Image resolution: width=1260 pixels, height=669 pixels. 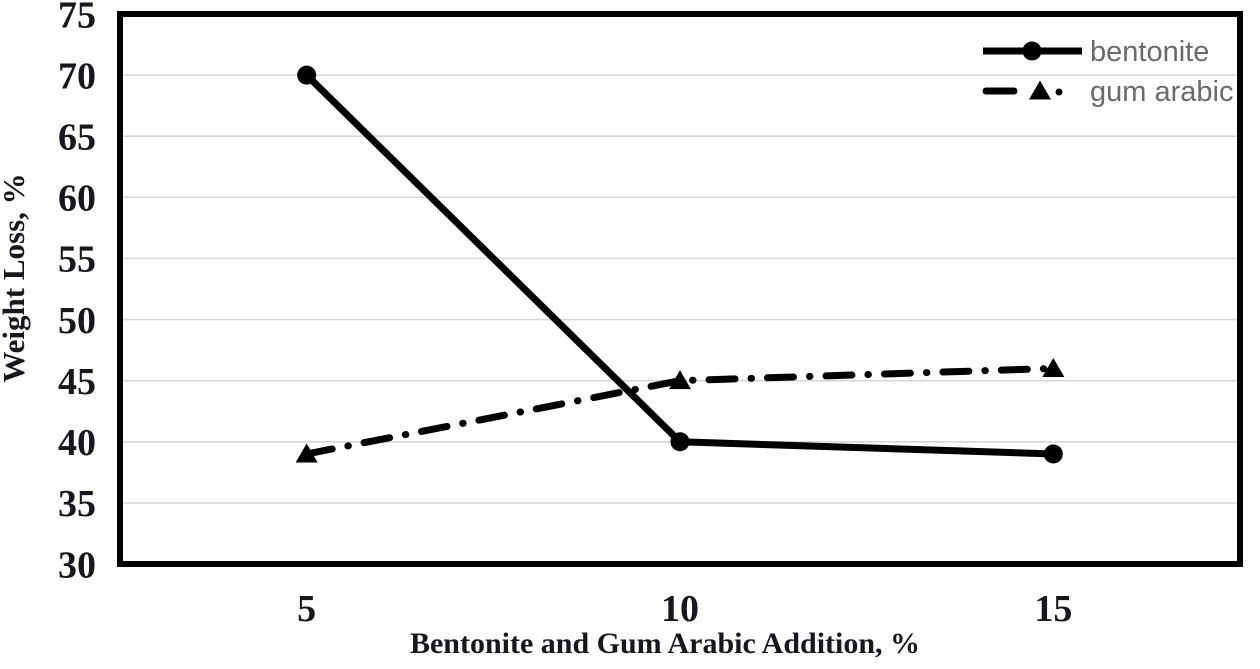 What do you see at coordinates (77, 18) in the screenshot?
I see `y-tick-label-75: 75` at bounding box center [77, 18].